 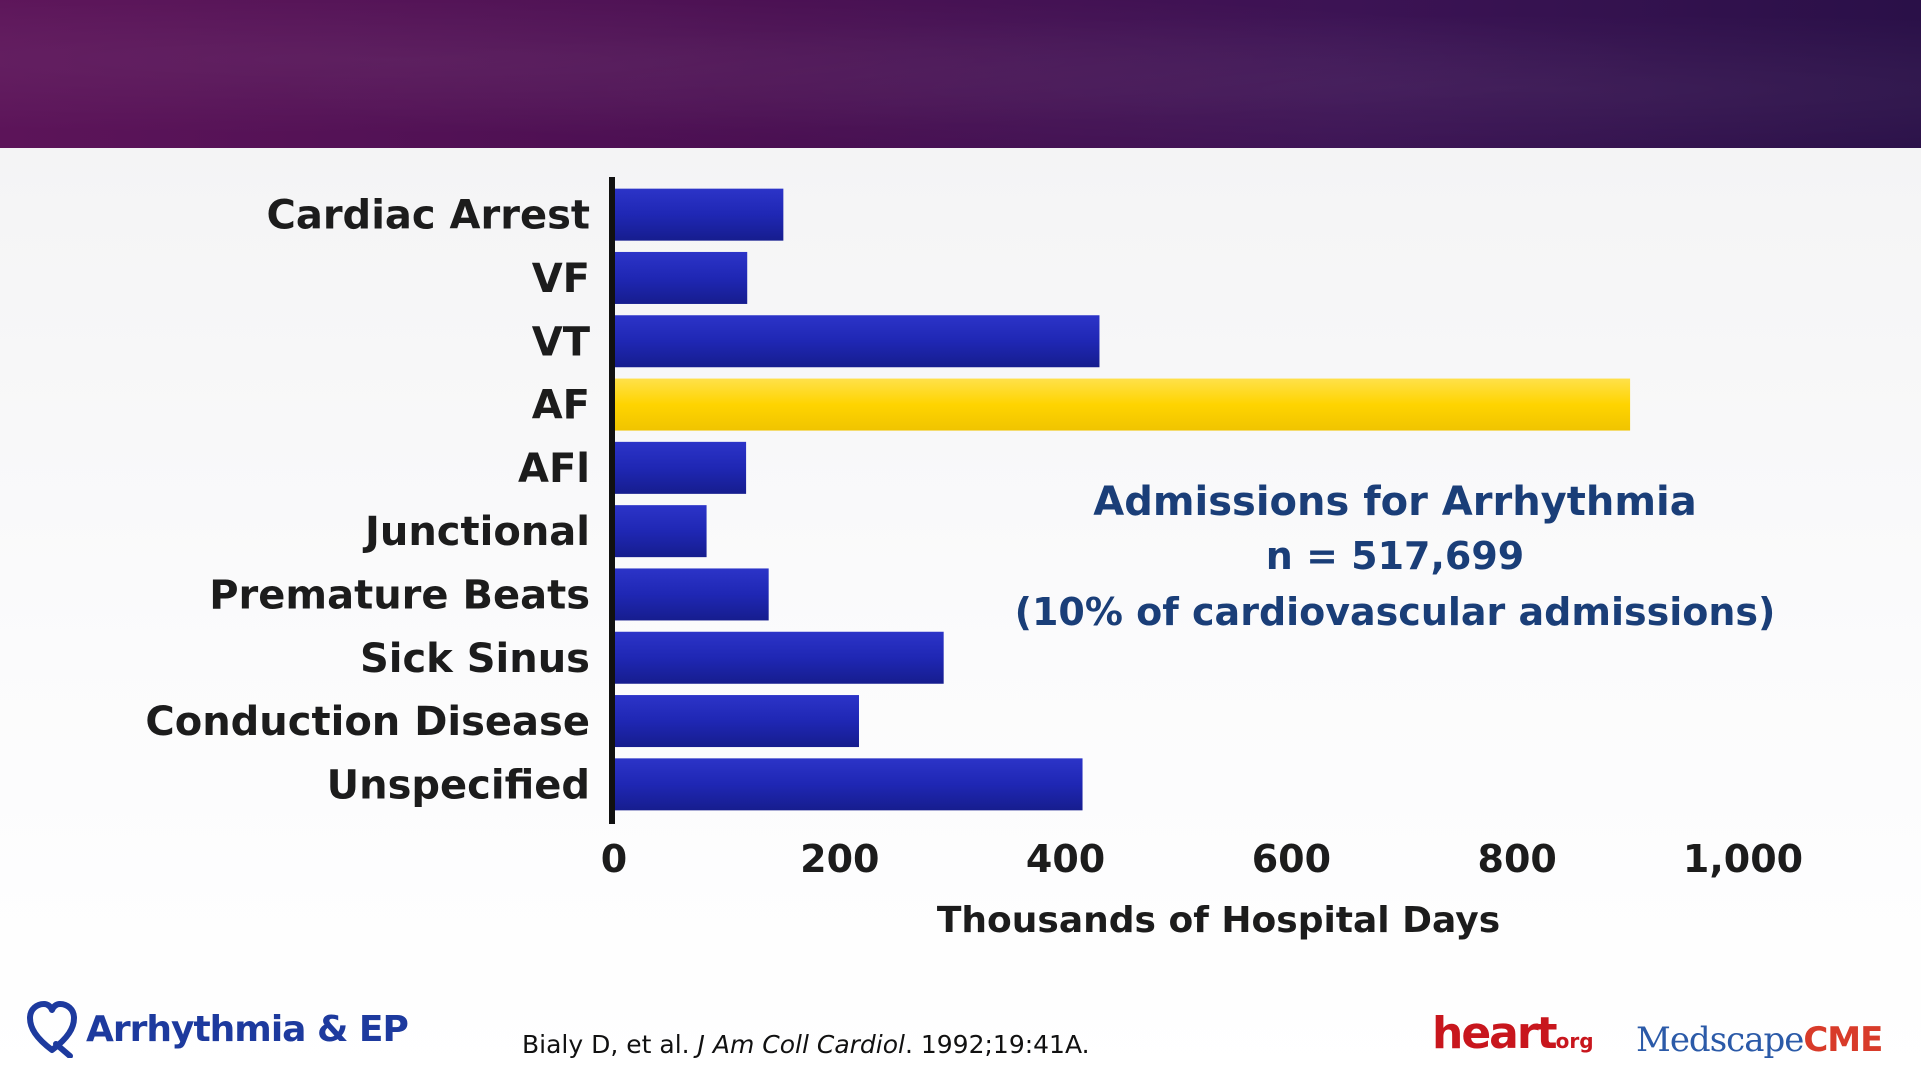 I want to click on medscape-wordmark: Medscape, so click(x=1720, y=1040).